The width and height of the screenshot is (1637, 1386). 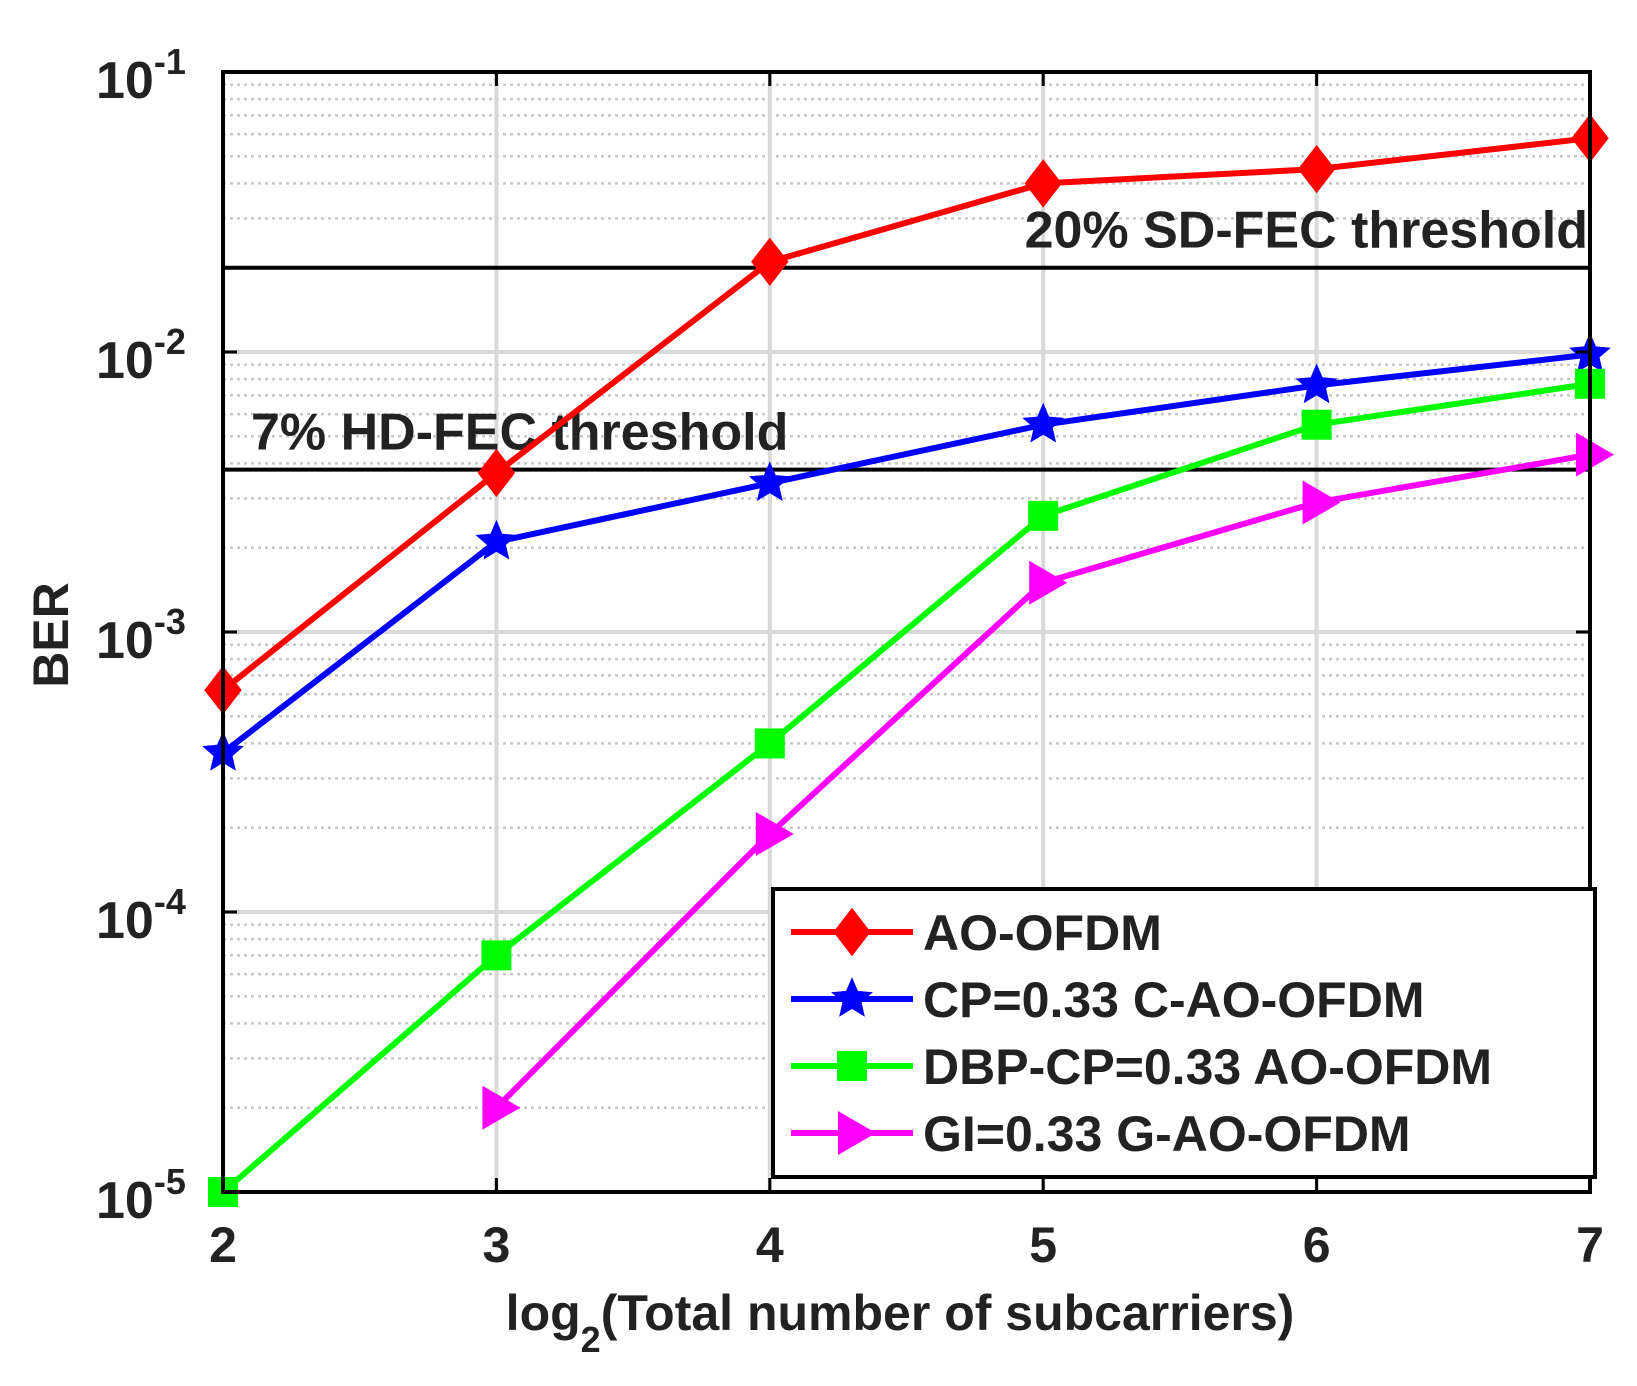 What do you see at coordinates (141, 635) in the screenshot?
I see `y-tick-label: 10⁻³` at bounding box center [141, 635].